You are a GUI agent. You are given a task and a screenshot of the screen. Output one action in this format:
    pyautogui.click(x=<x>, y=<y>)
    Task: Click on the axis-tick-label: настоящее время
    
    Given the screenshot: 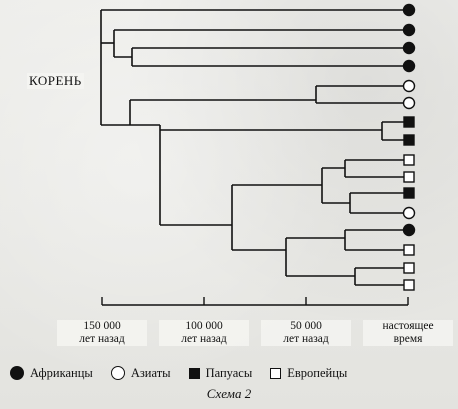 What is the action you would take?
    pyautogui.click(x=408, y=333)
    